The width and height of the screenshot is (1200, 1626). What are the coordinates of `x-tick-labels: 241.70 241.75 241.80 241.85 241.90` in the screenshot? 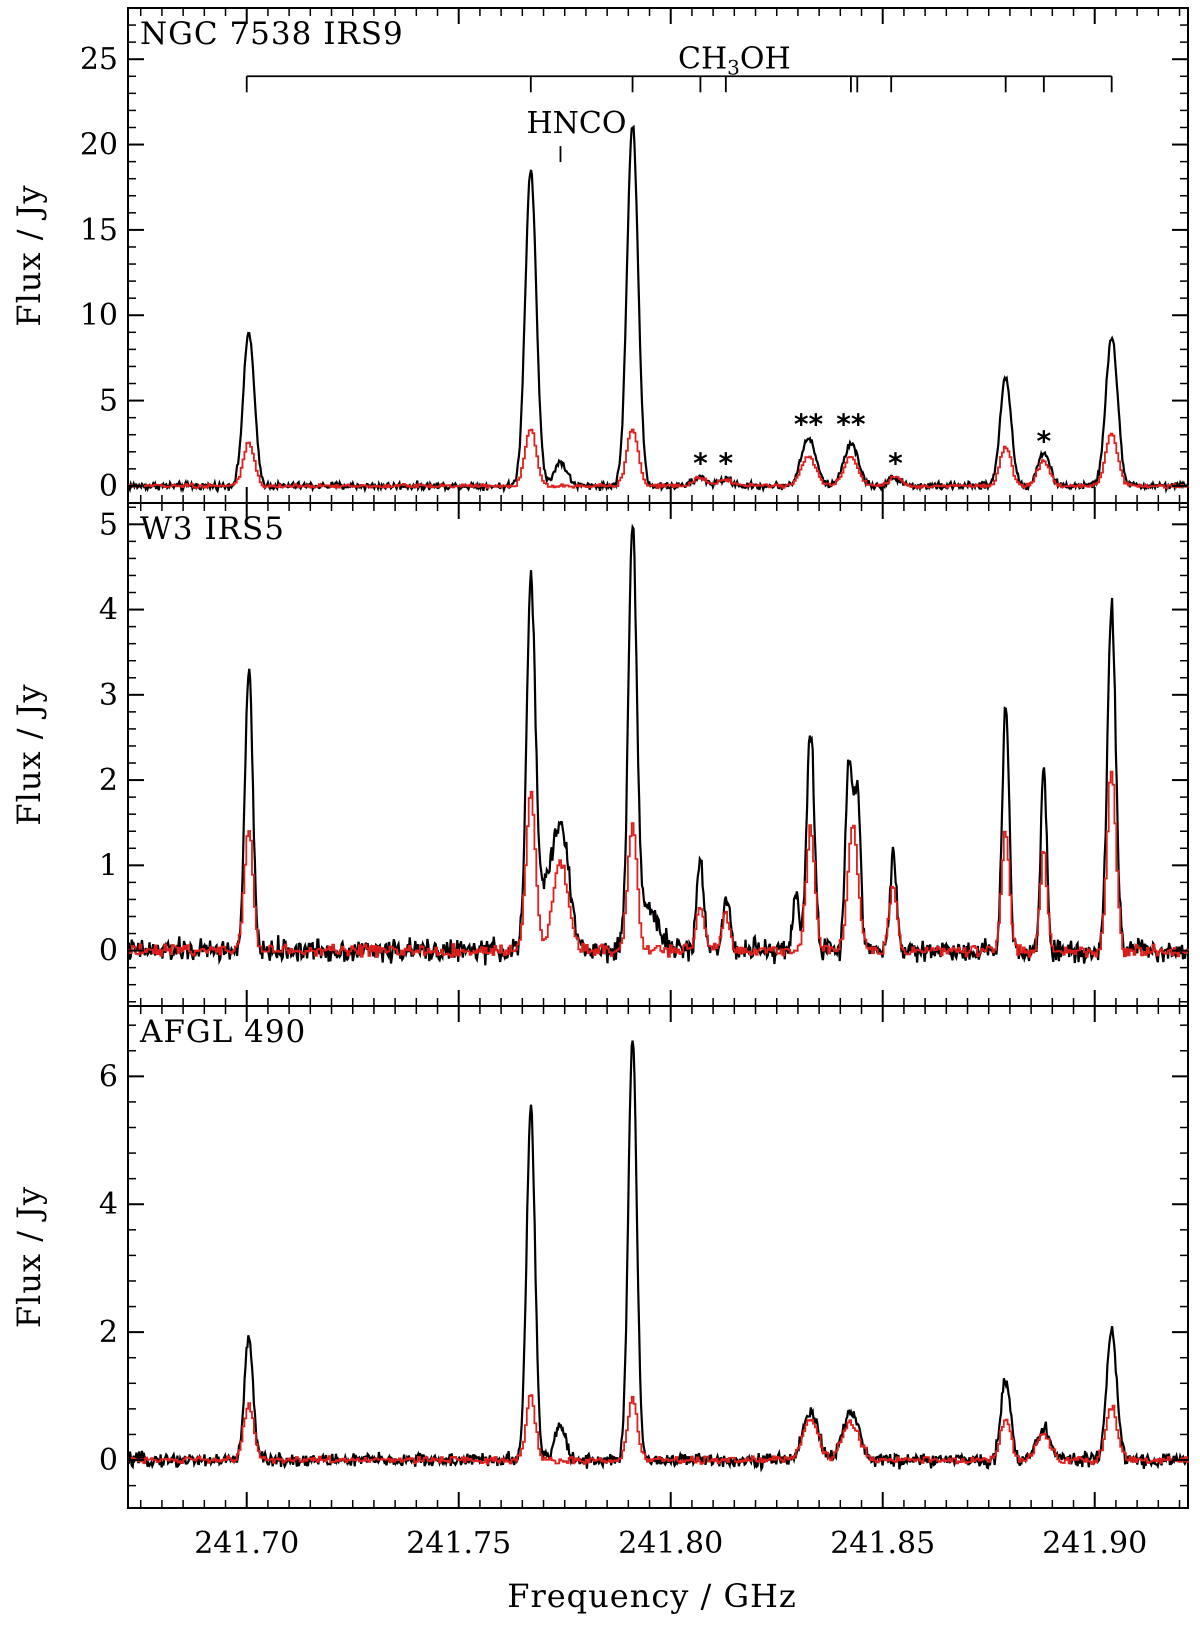 It's located at (670, 1543).